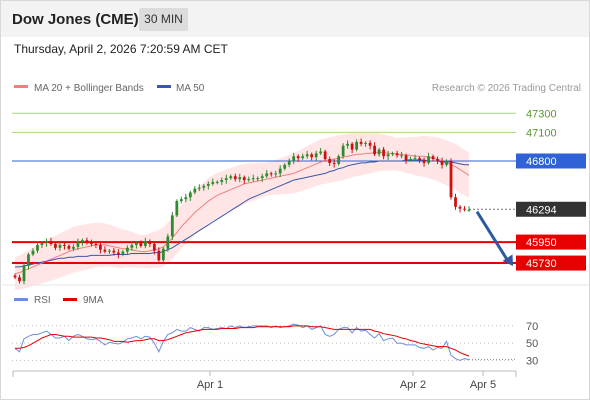 The width and height of the screenshot is (590, 401). I want to click on ma20-legend-swatch, so click(21, 86).